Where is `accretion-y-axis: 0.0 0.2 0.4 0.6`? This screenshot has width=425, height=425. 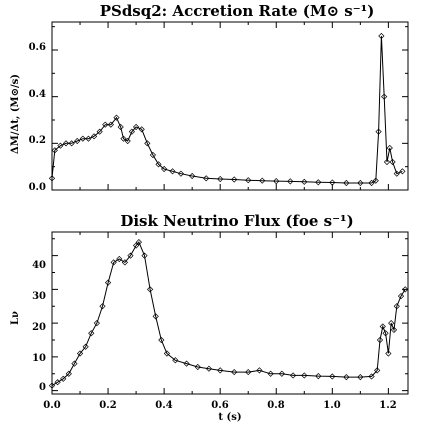
accretion-y-axis: 0.0 0.2 0.4 0.6 is located at coordinates (37, 117).